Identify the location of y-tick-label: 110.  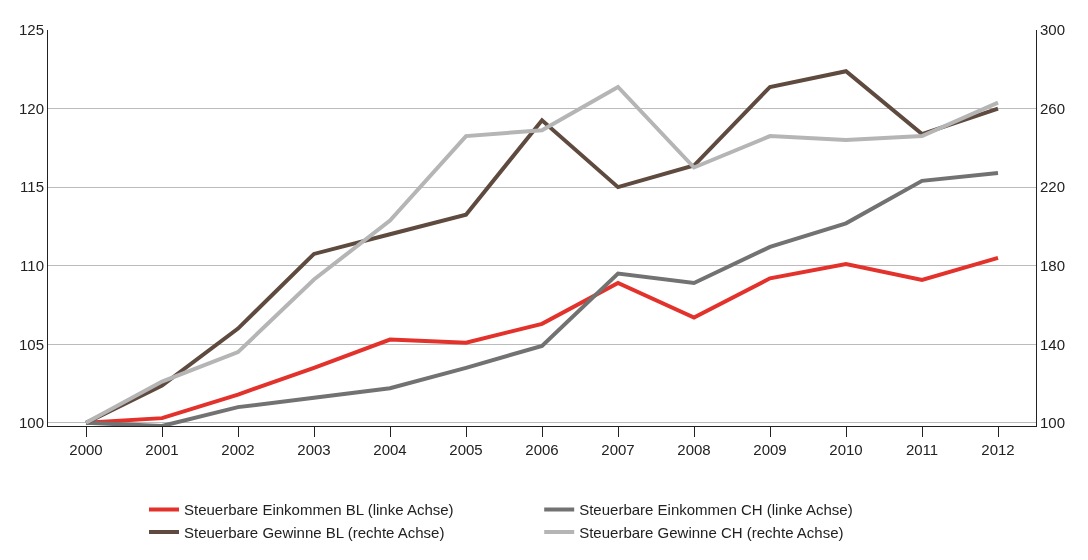
(32, 265).